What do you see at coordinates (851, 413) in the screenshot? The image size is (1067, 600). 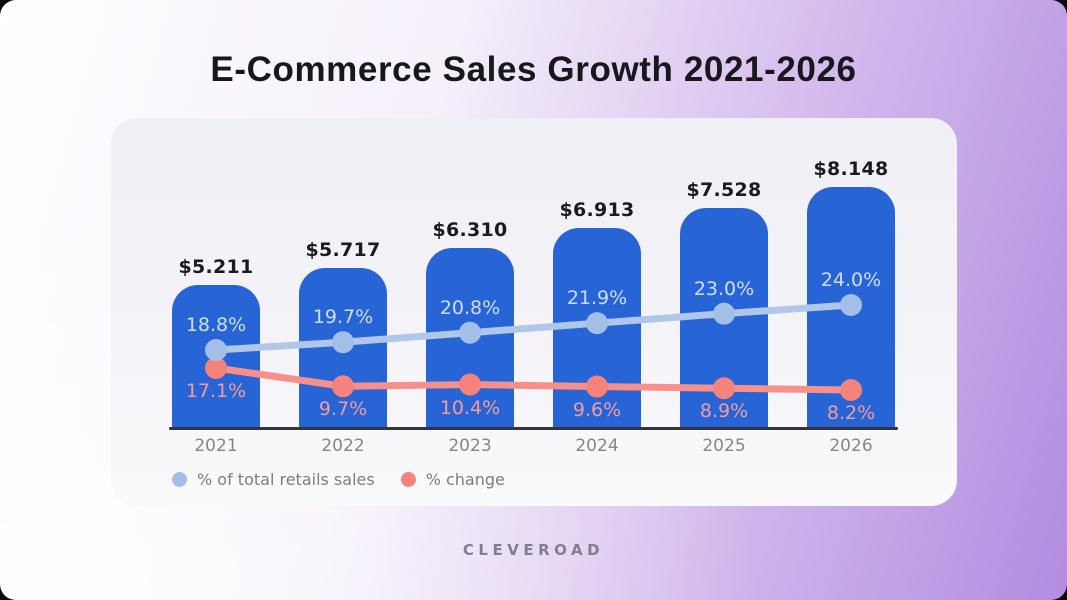 I see `line-point-label-red: 8.2%` at bounding box center [851, 413].